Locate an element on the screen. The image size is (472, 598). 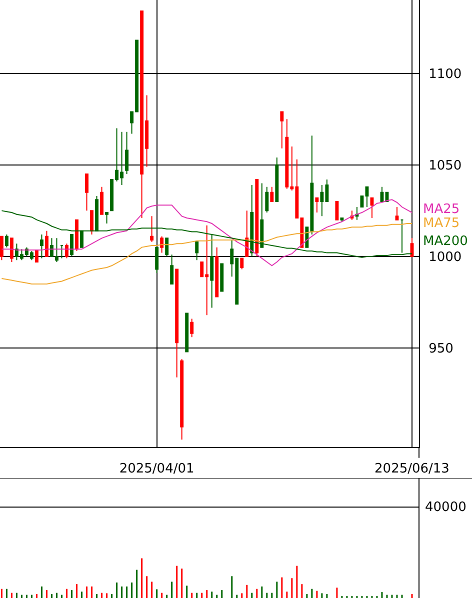
x-tick-label: 2025/06/13 is located at coordinates (412, 469).